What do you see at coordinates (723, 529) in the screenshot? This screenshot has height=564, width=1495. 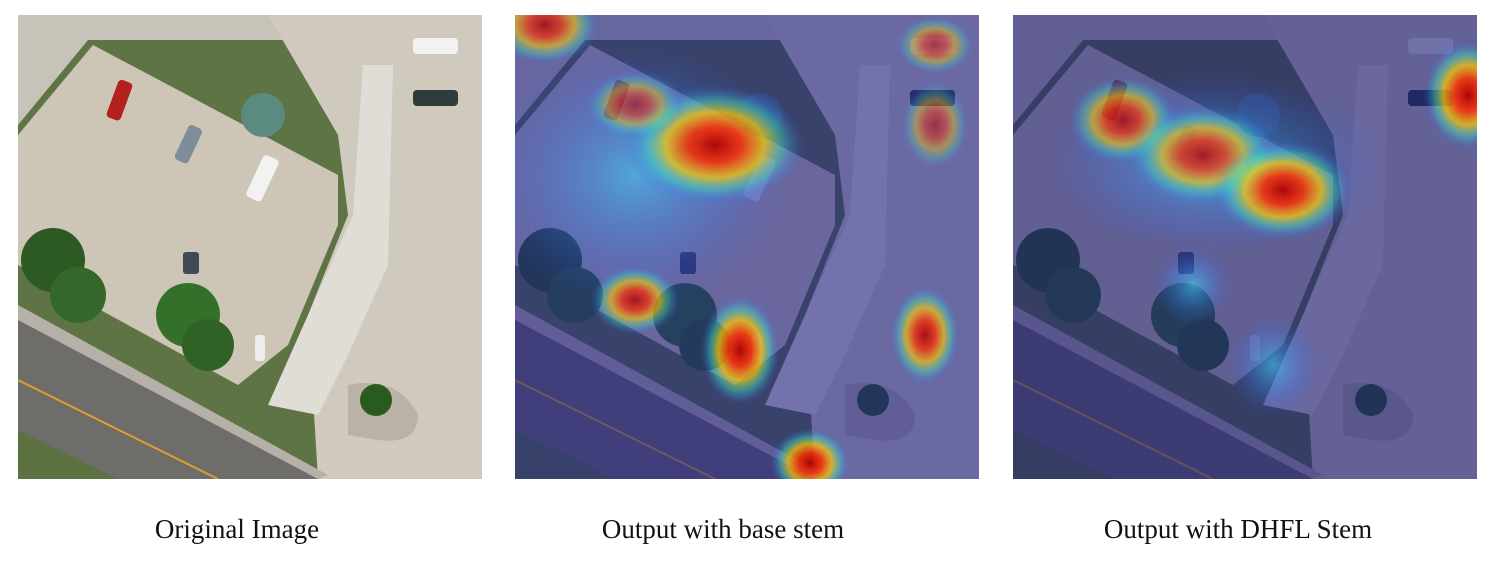 I see `caption: Output with base stem` at bounding box center [723, 529].